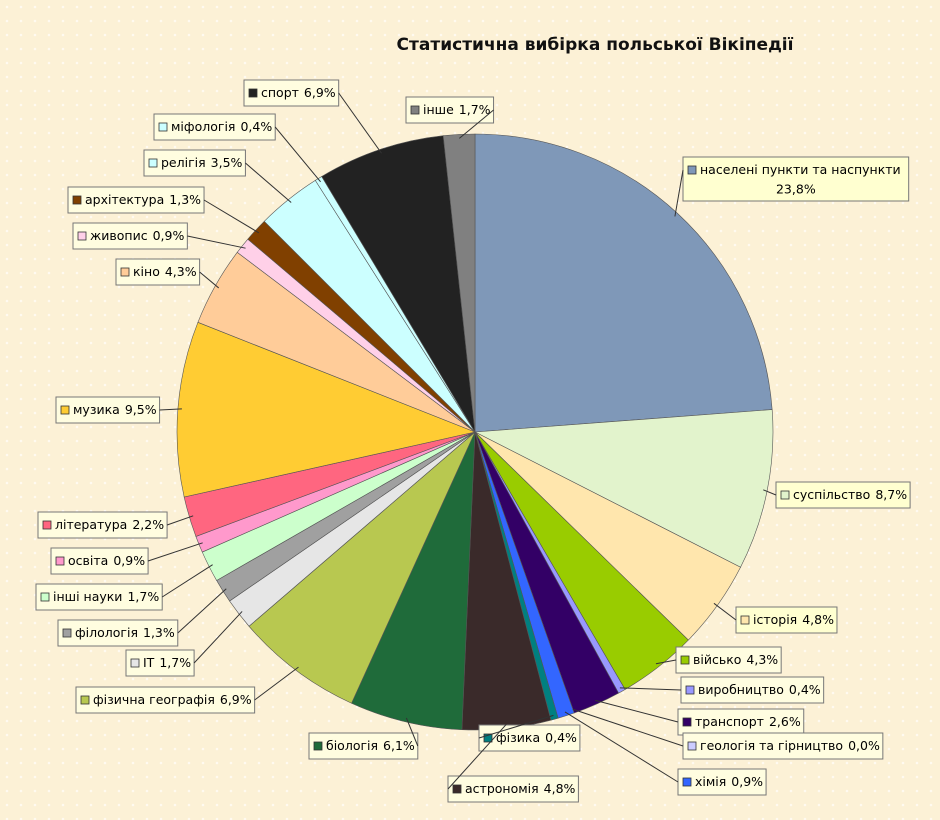 The width and height of the screenshot is (940, 820). Describe the element at coordinates (729, 721) in the screenshot. I see `category-name: транспорт` at that location.